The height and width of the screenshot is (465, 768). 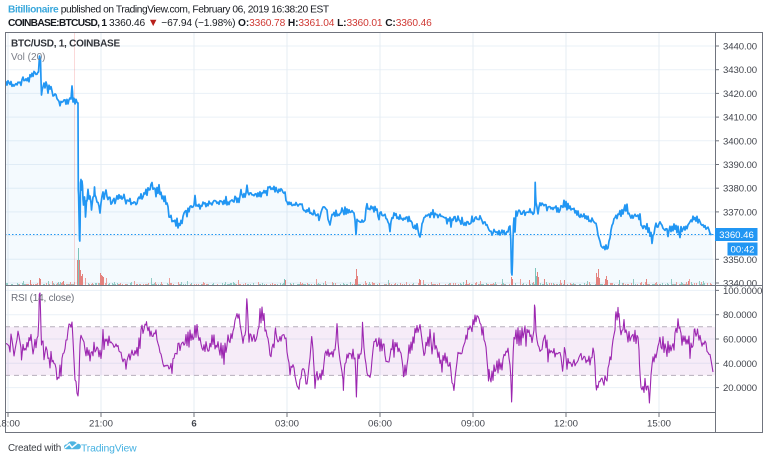 I want to click on svg-text: 80.0000, so click(x=740, y=315).